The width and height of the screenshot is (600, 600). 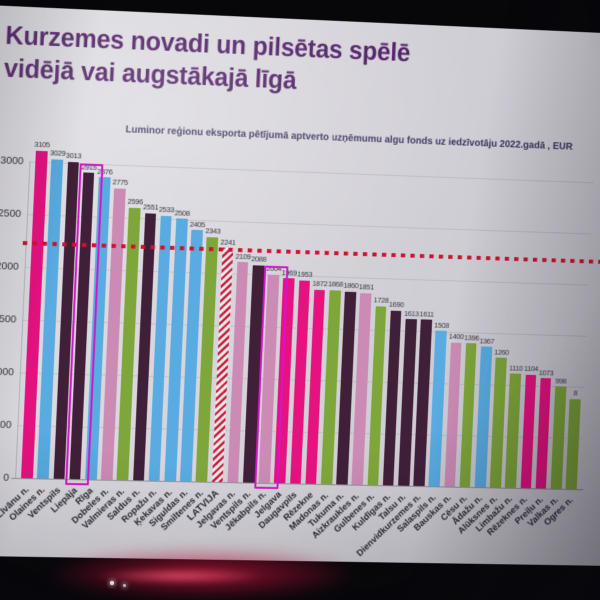 What do you see at coordinates (12, 161) in the screenshot?
I see `y-tick-label: 3000` at bounding box center [12, 161].